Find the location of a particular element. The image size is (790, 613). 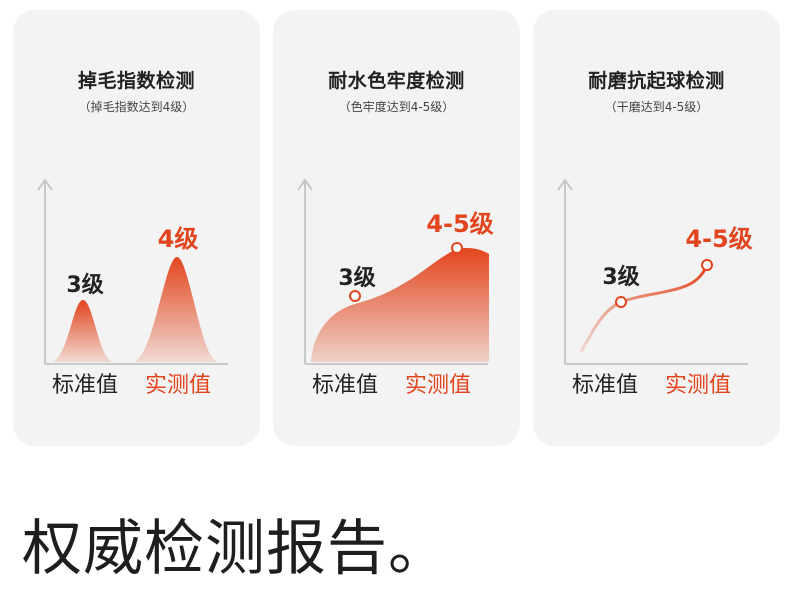

lint-chart: 3级 4级 标准值 实测值 is located at coordinates (132, 288).